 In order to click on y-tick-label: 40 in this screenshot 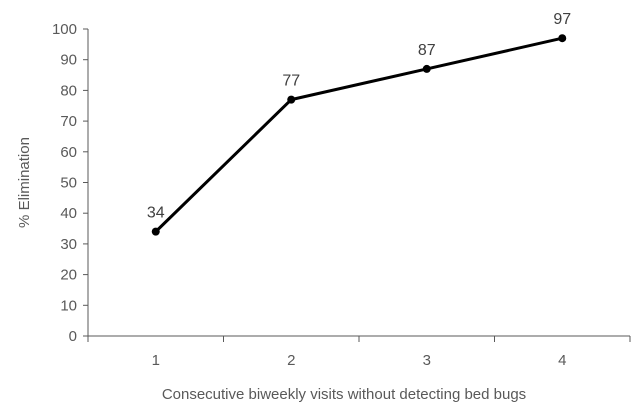, I will do `click(68, 213)`.